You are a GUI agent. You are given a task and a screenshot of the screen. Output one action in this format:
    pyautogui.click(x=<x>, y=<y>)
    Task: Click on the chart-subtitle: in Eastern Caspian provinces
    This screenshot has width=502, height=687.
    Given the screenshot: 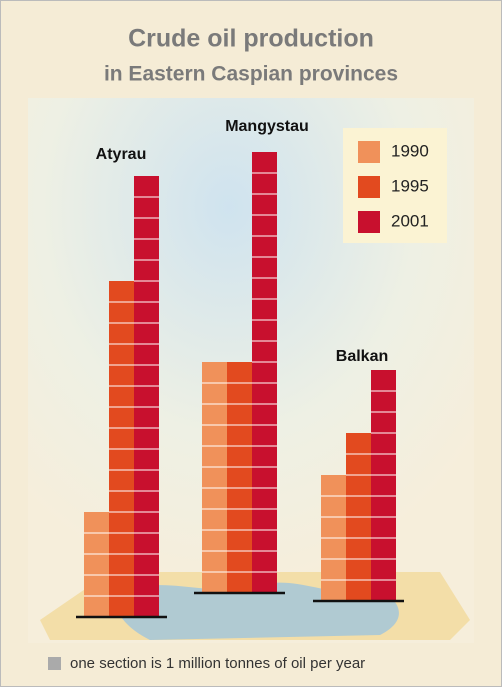 What is the action you would take?
    pyautogui.click(x=251, y=74)
    